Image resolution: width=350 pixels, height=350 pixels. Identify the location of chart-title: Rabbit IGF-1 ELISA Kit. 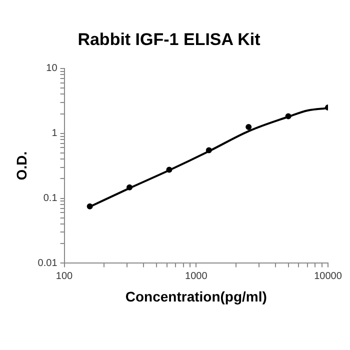
(169, 39).